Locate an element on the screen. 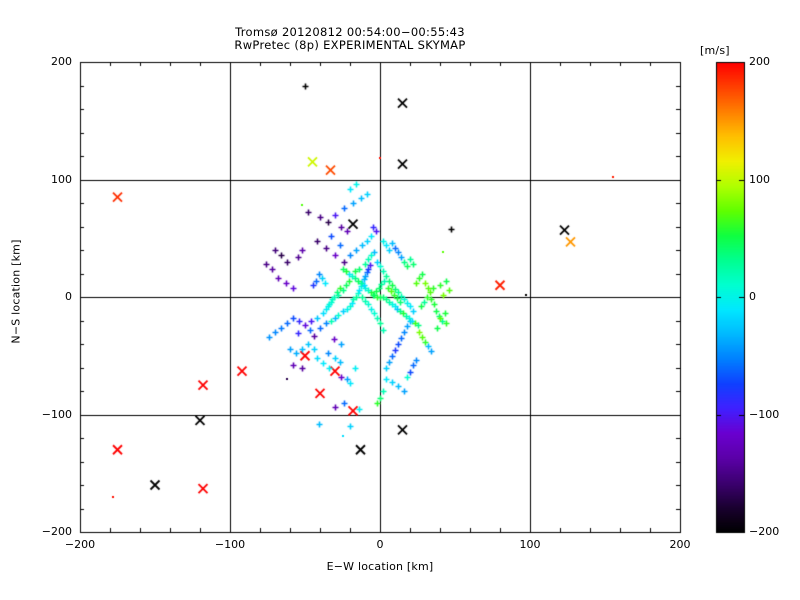  x-tick-label: 200 is located at coordinates (680, 544).